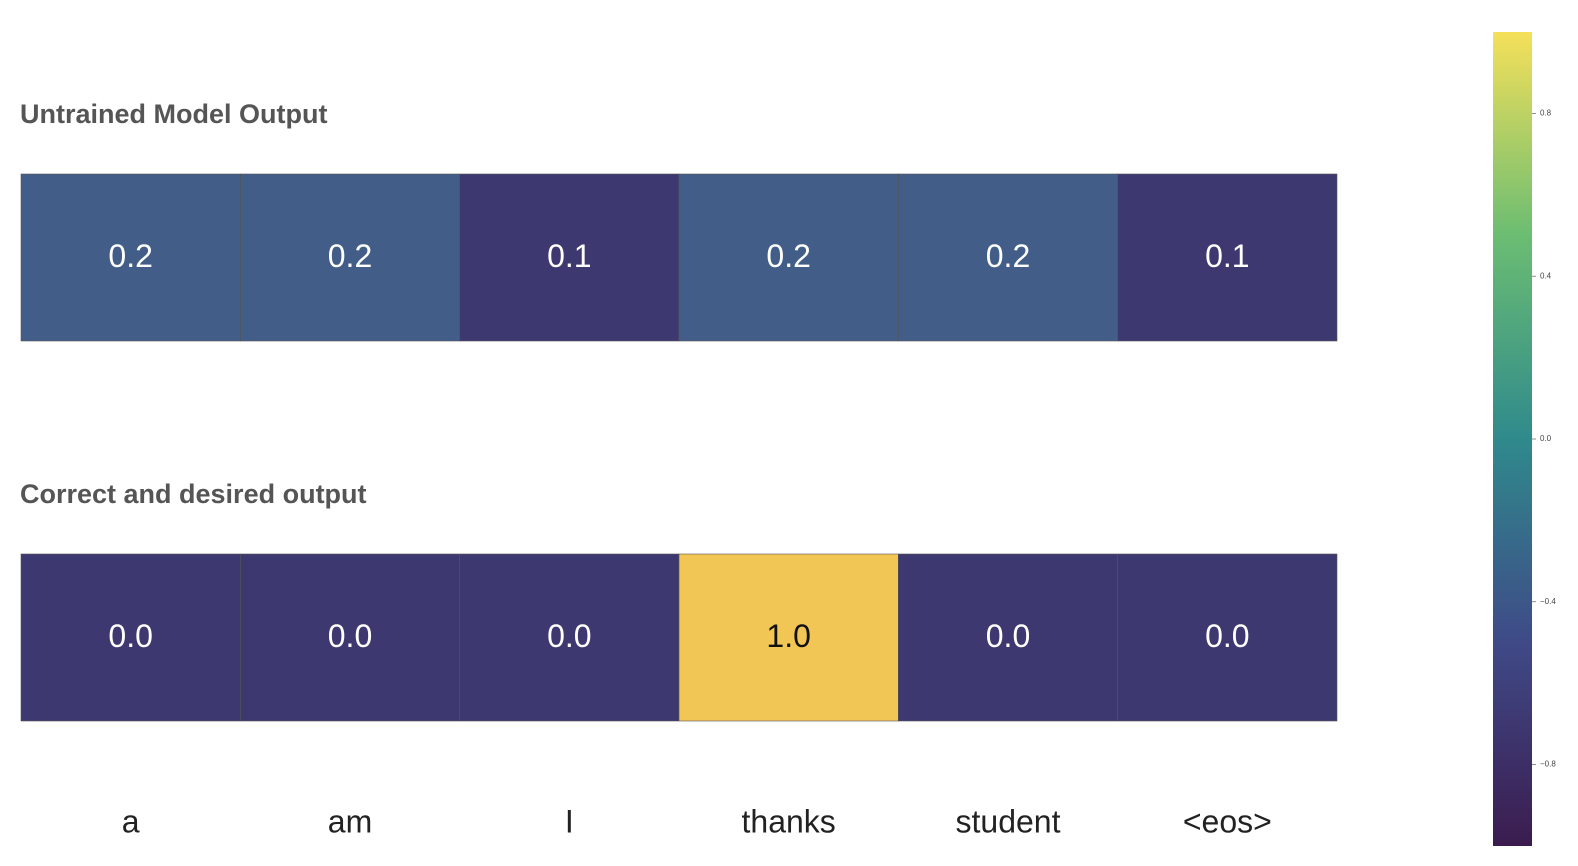  What do you see at coordinates (569, 821) in the screenshot?
I see `x-tick-label: I` at bounding box center [569, 821].